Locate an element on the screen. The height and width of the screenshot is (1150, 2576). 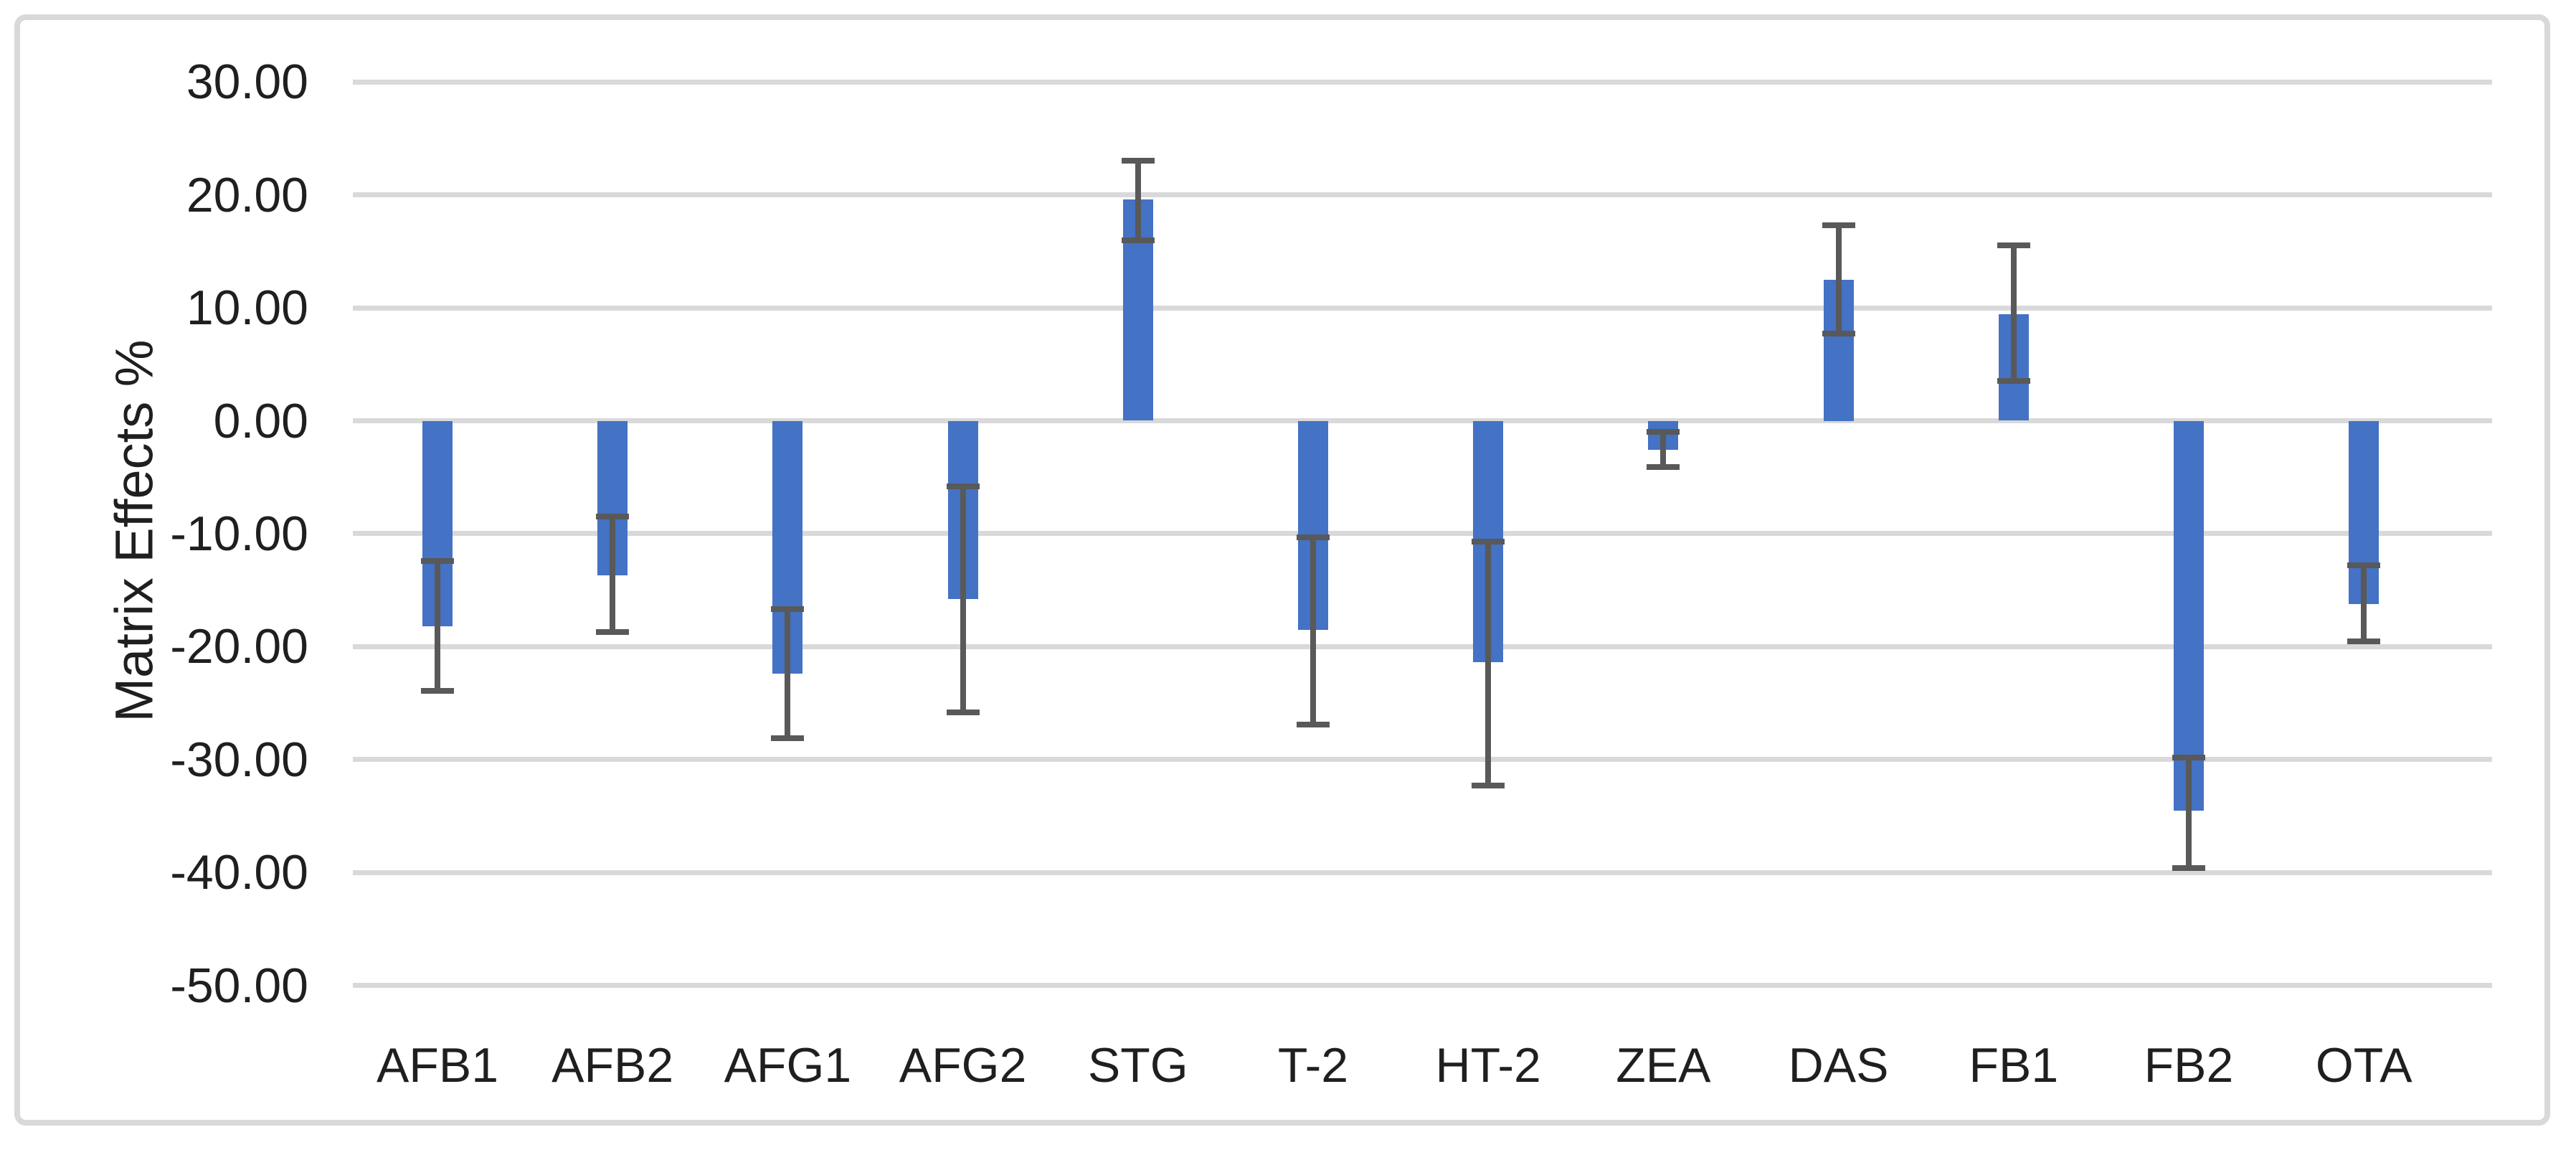
x-category-label-afb2: AFB2 is located at coordinates (612, 1065).